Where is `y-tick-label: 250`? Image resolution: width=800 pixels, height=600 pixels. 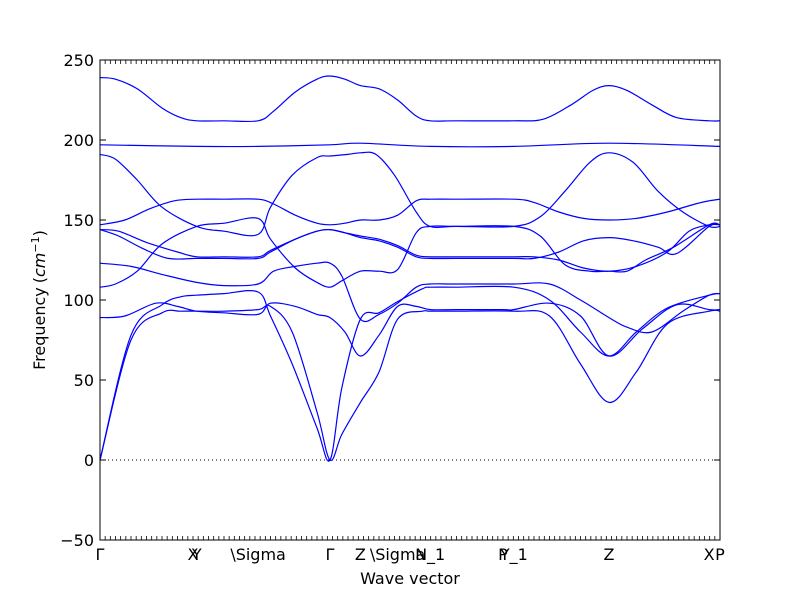 y-tick-label: 250 is located at coordinates (78, 60).